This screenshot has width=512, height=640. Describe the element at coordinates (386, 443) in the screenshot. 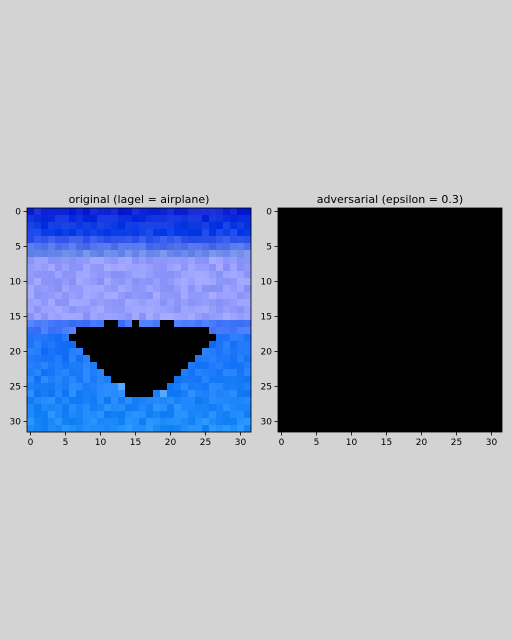

I see `x-tick-label: 15` at that location.